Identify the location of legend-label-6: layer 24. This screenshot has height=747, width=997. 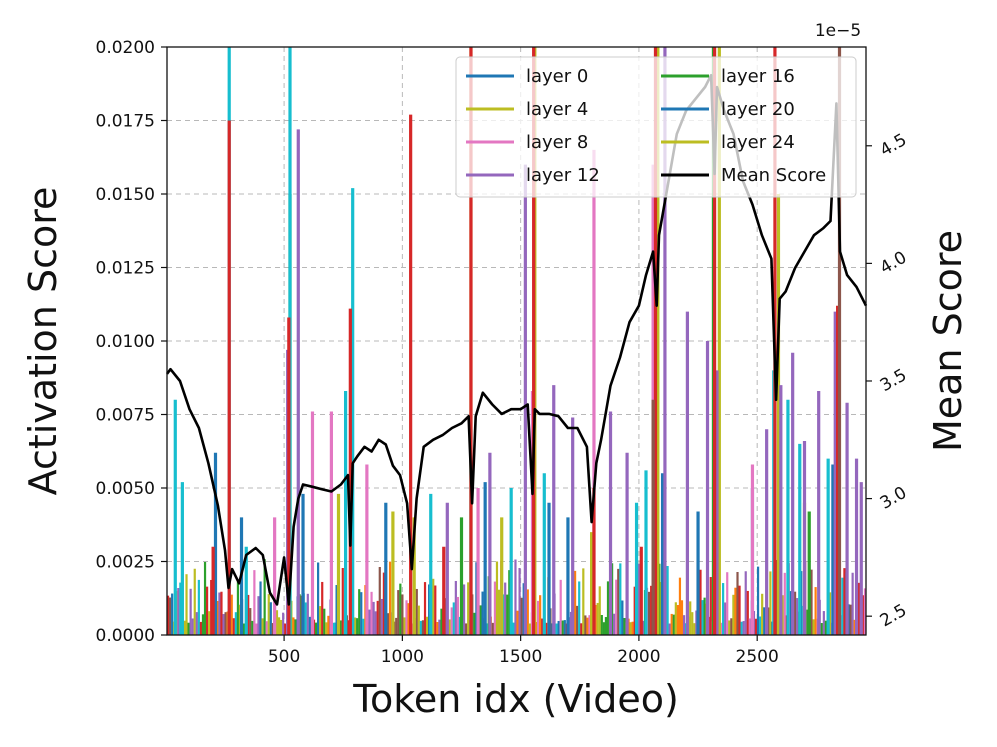
(758, 142).